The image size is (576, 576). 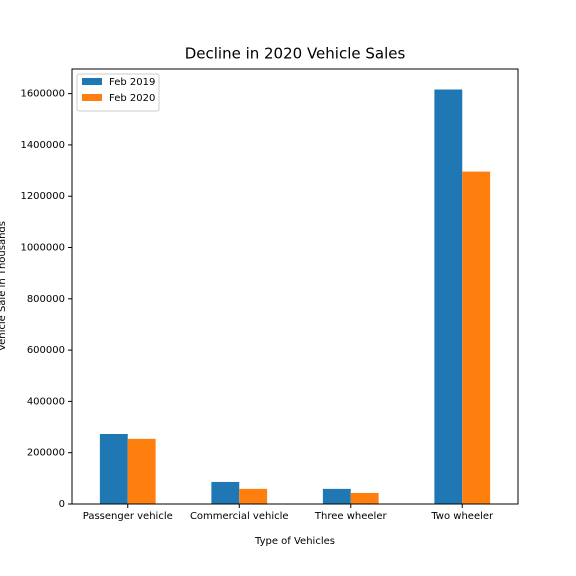 I want to click on y-tick-label: 800000, so click(x=46, y=299).